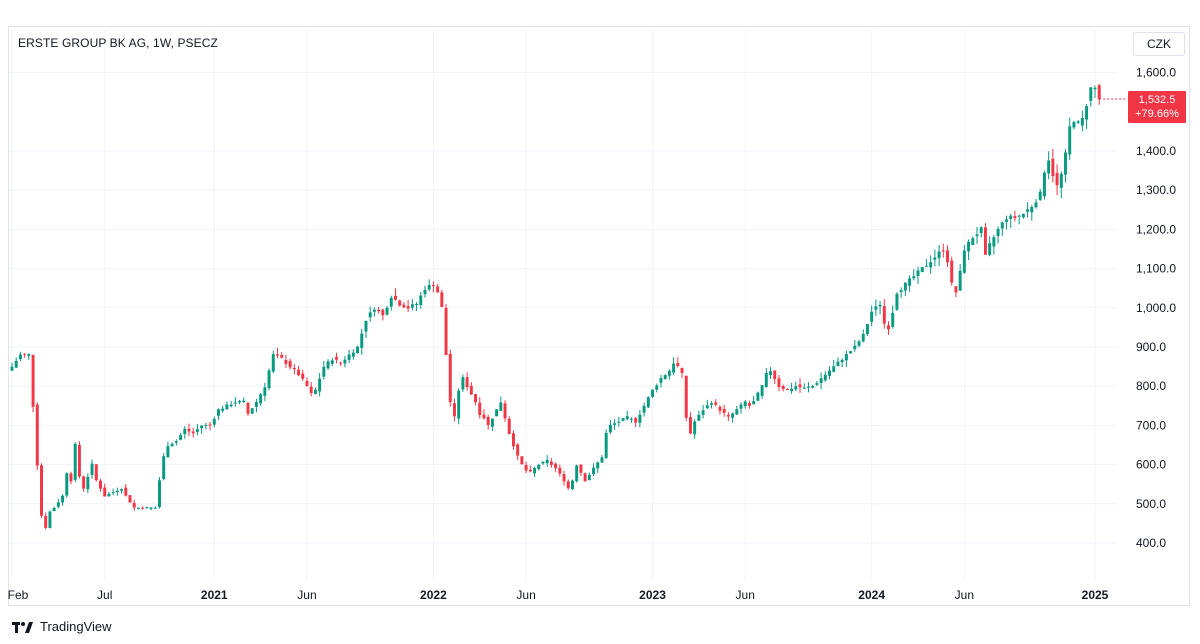 The width and height of the screenshot is (1200, 644). I want to click on y-tick-label: 1,400.0, so click(1156, 151).